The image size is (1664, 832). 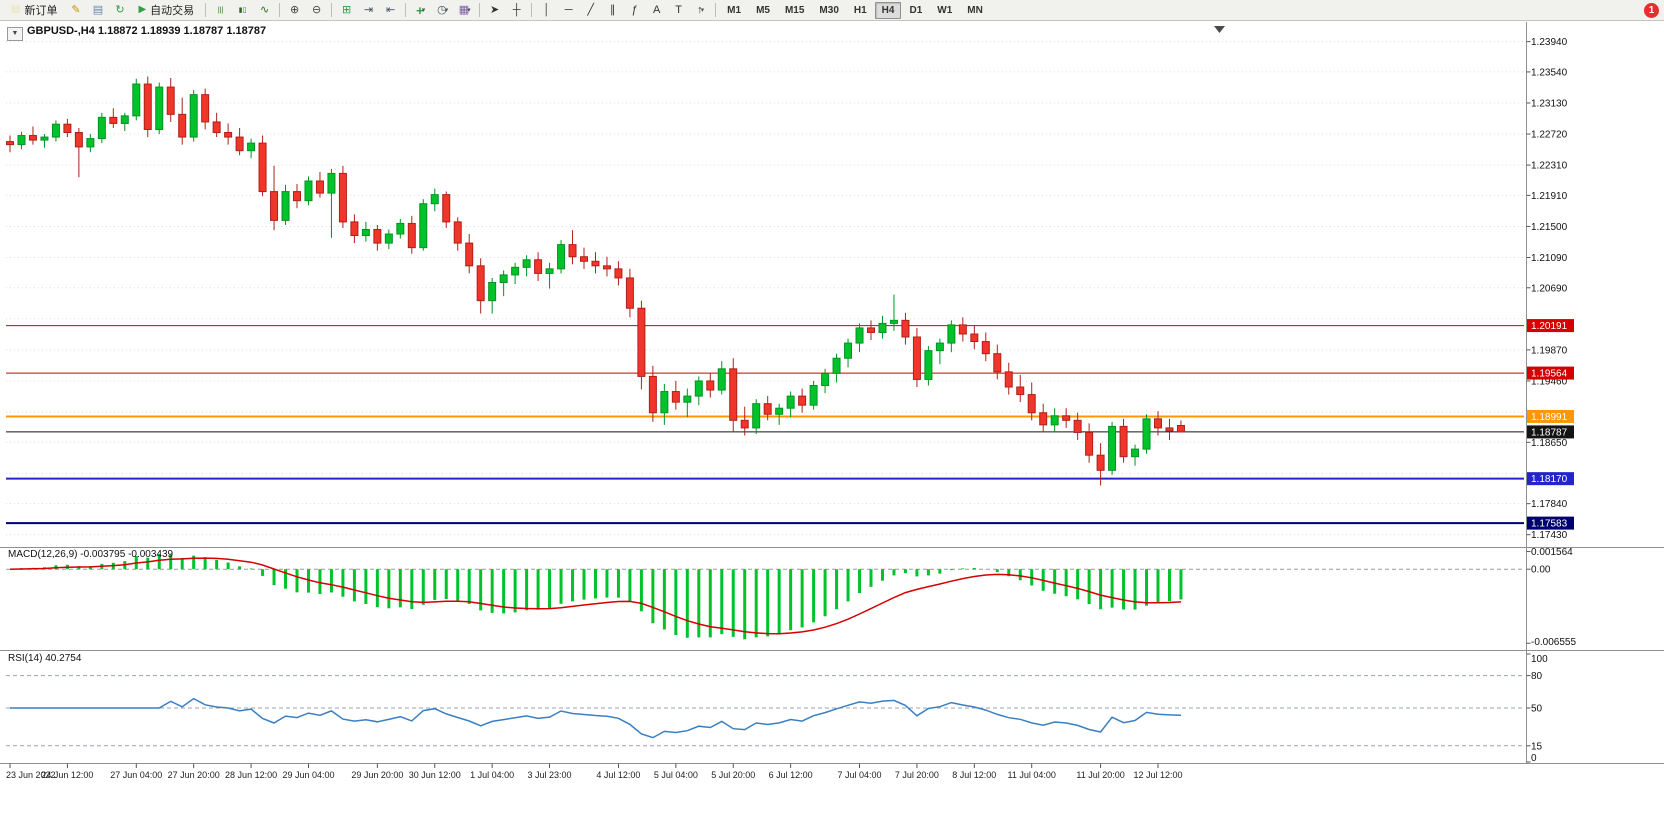 I want to click on periods-icon: ◷ ▾, so click(x=442, y=10).